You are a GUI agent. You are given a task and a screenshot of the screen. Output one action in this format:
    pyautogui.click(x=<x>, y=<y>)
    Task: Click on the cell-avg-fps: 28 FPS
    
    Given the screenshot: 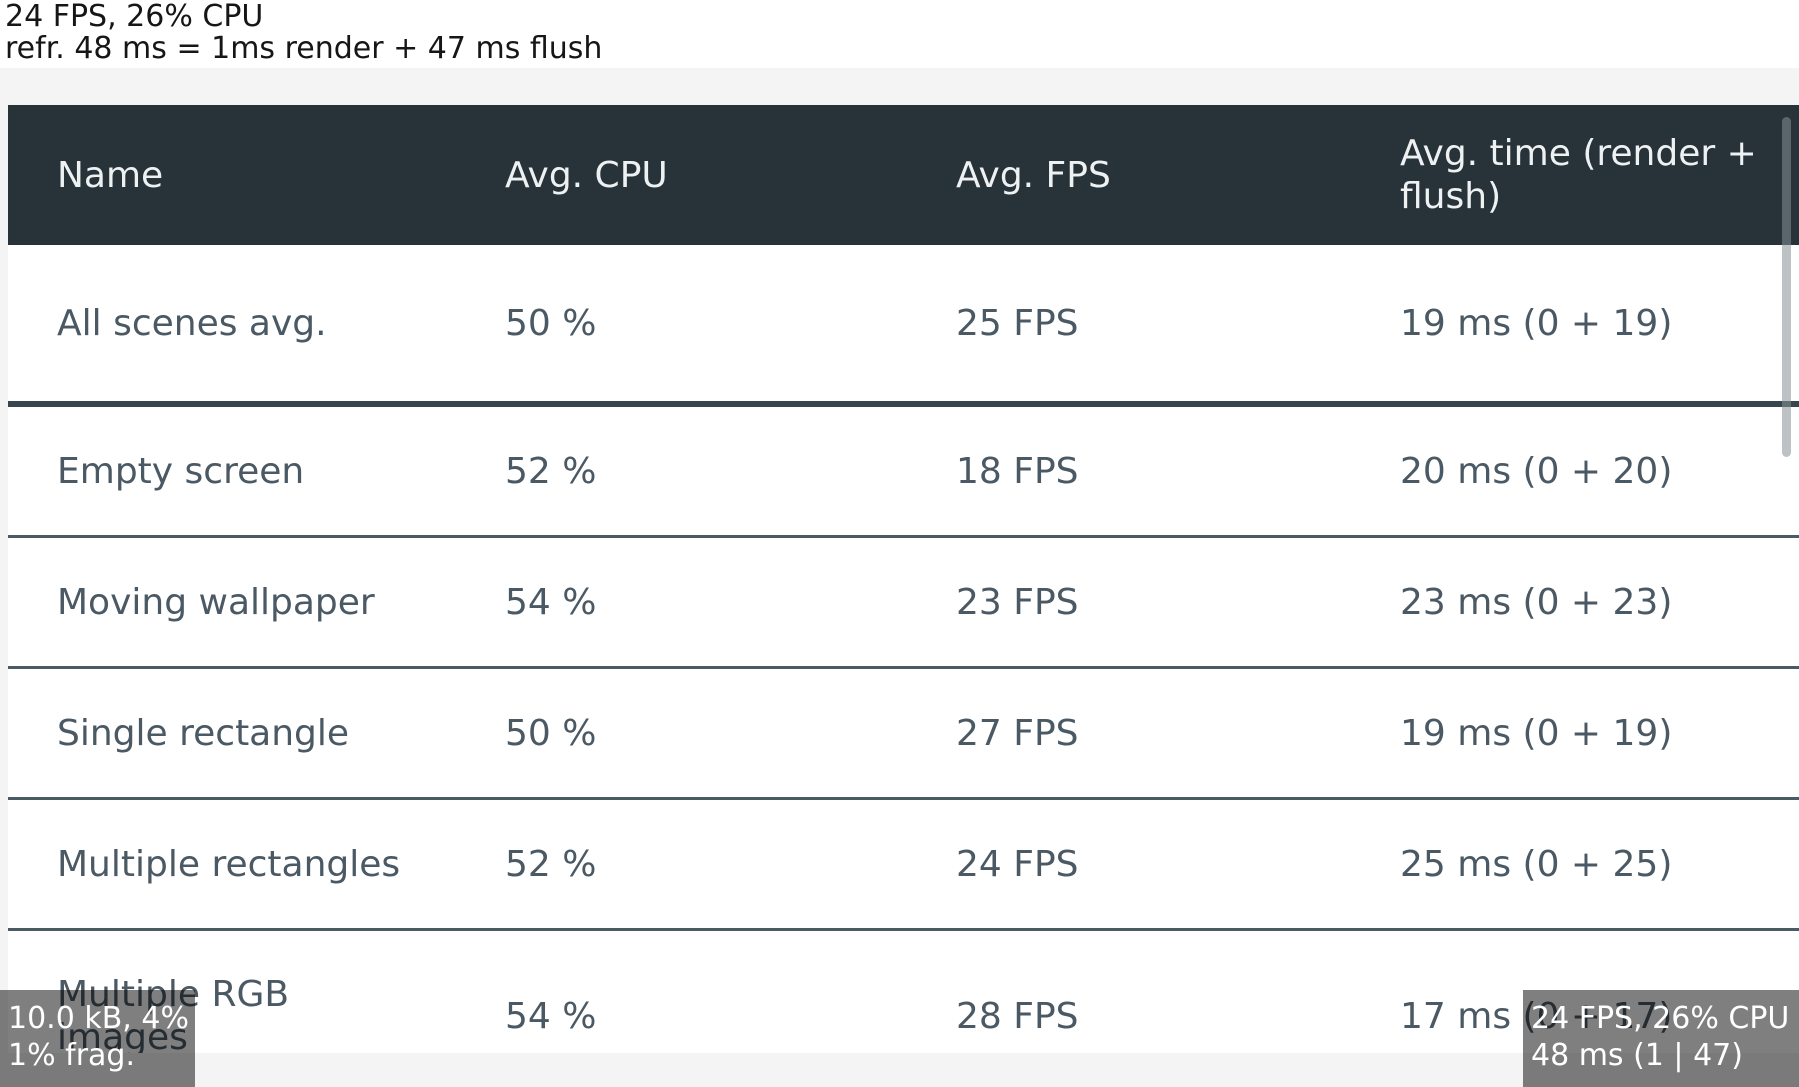 What is the action you would take?
    pyautogui.click(x=1017, y=1016)
    